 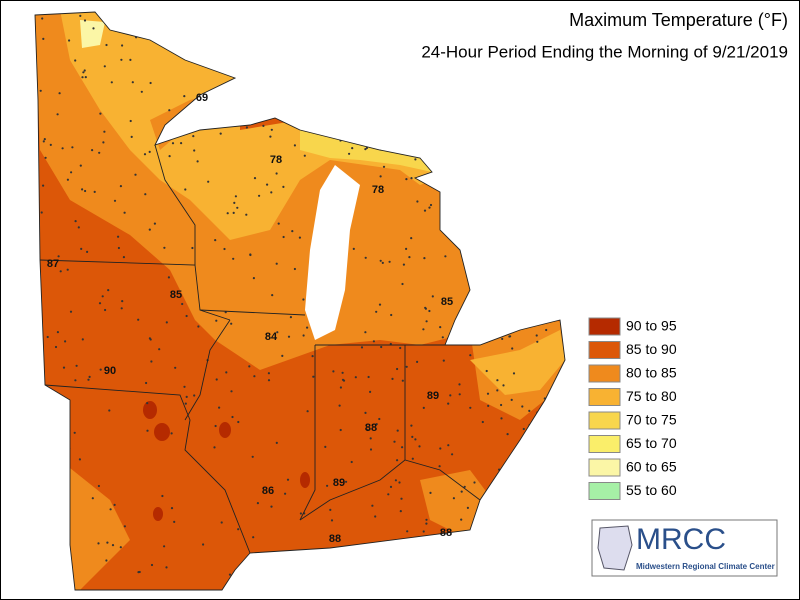 What do you see at coordinates (53, 264) in the screenshot?
I see `station-label: 87` at bounding box center [53, 264].